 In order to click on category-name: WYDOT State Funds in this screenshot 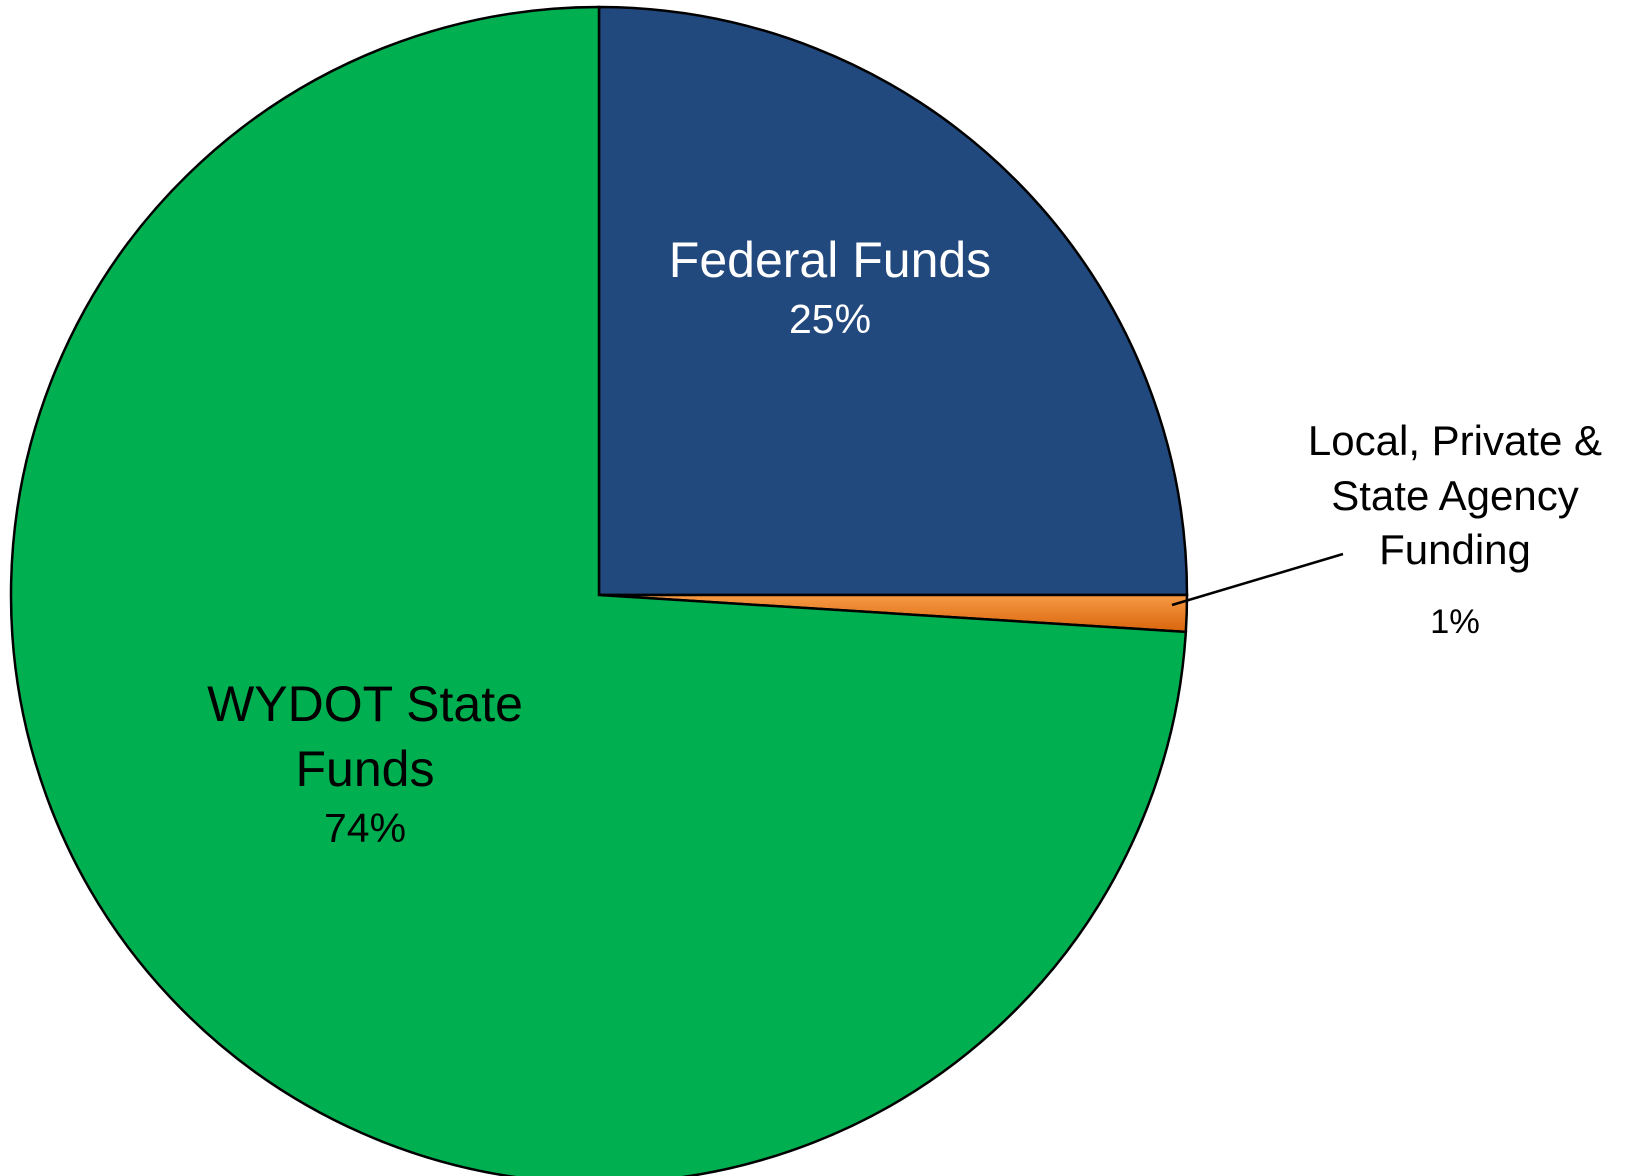, I will do `click(365, 736)`.